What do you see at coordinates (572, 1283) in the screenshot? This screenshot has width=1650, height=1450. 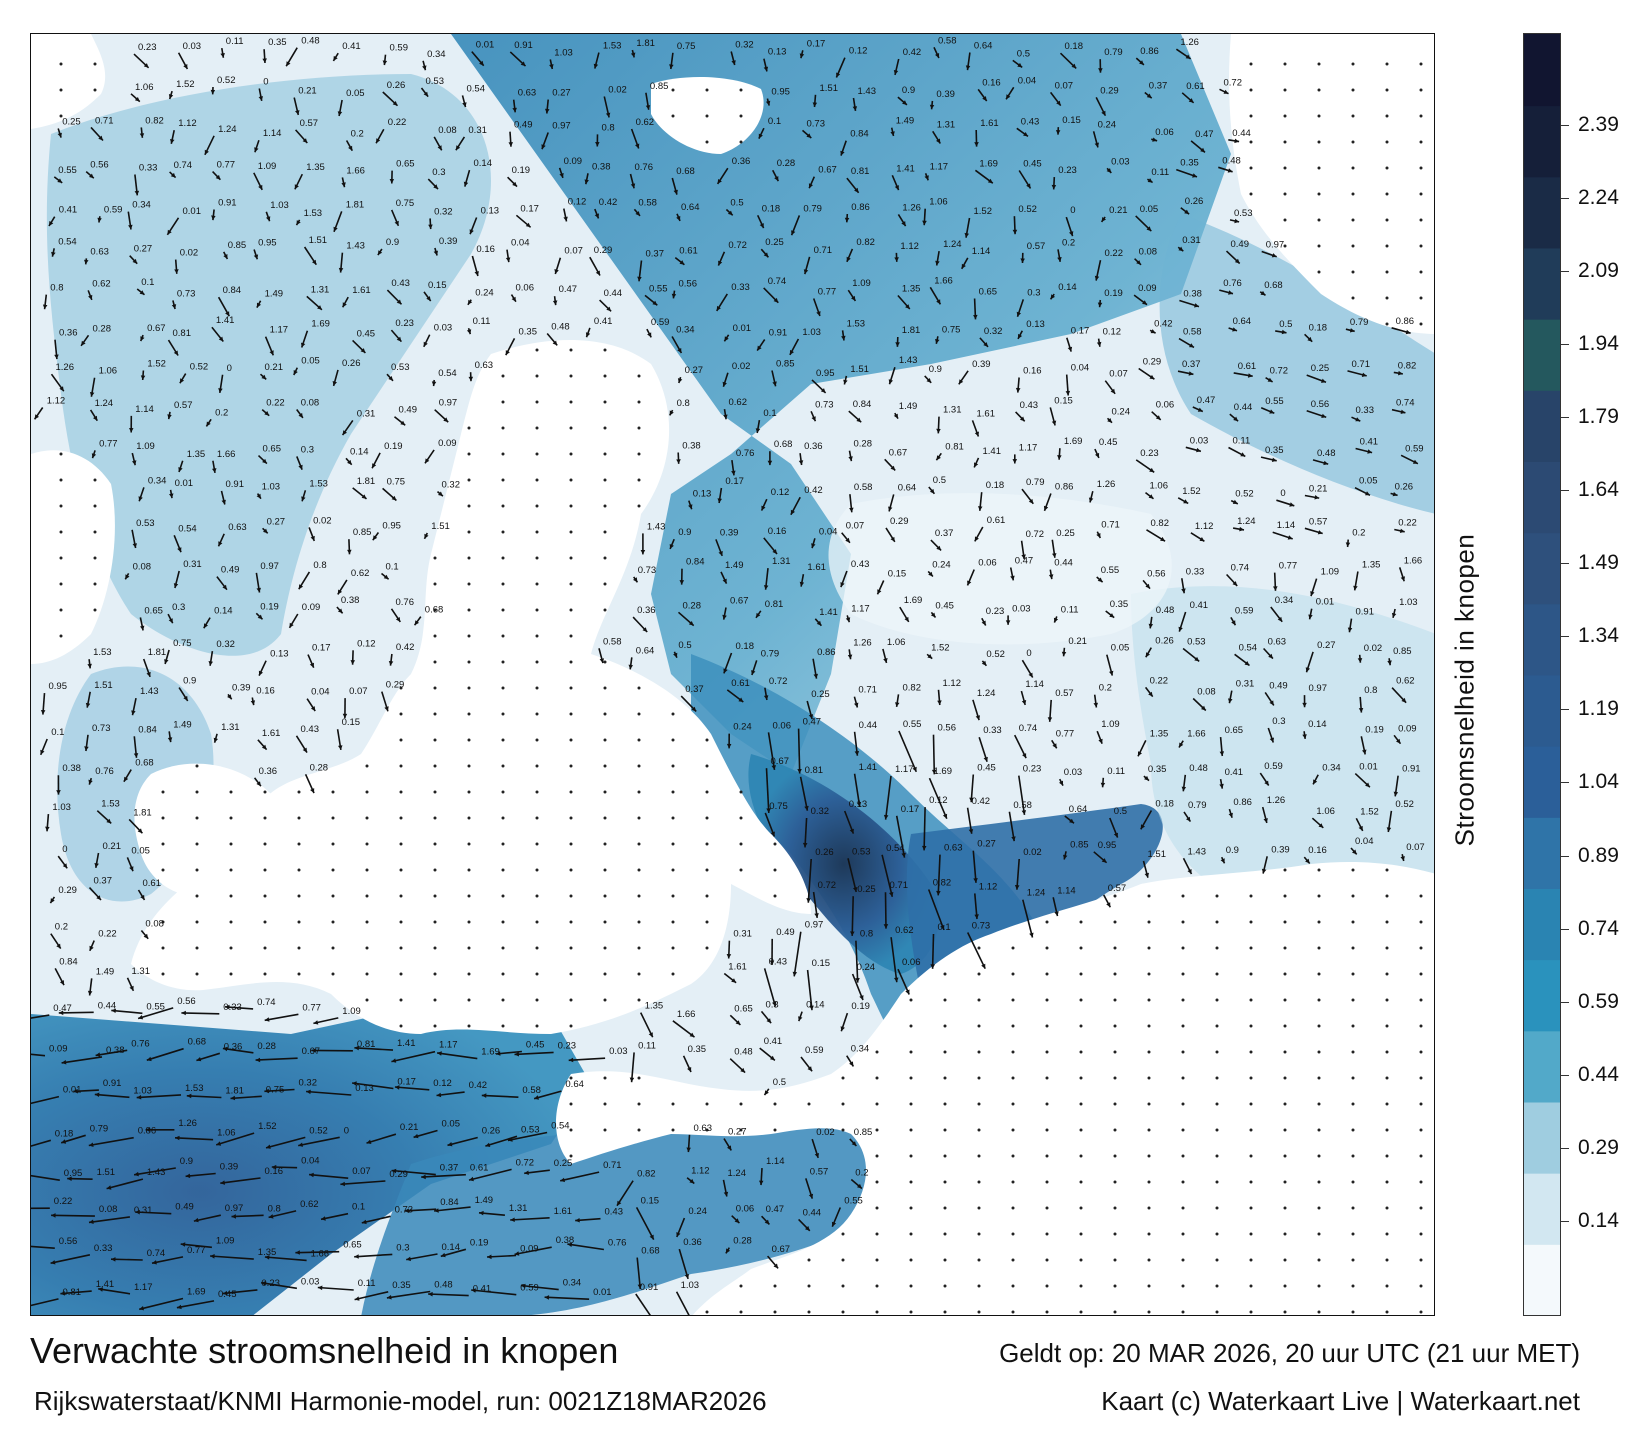 I see `speed-value-label: 0.34` at bounding box center [572, 1283].